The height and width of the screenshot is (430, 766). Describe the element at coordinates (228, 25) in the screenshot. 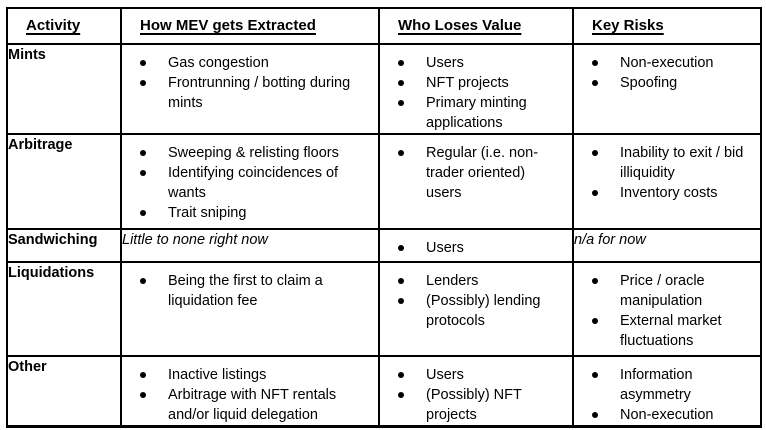

I see `column-header-how-mev-extracted-label: How MEV gets Extracted` at that location.